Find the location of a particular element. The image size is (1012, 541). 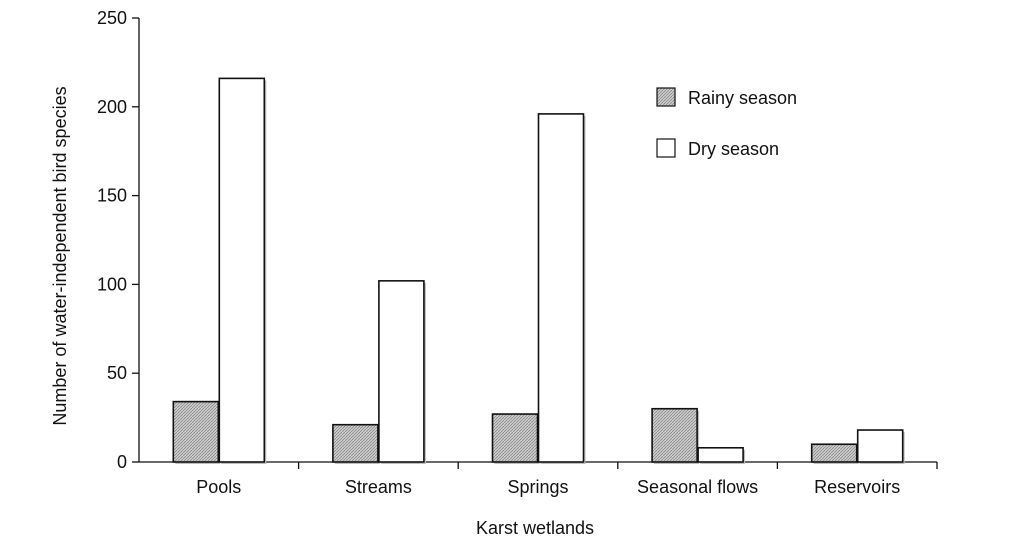

y-tick-label: 250 is located at coordinates (112, 18).